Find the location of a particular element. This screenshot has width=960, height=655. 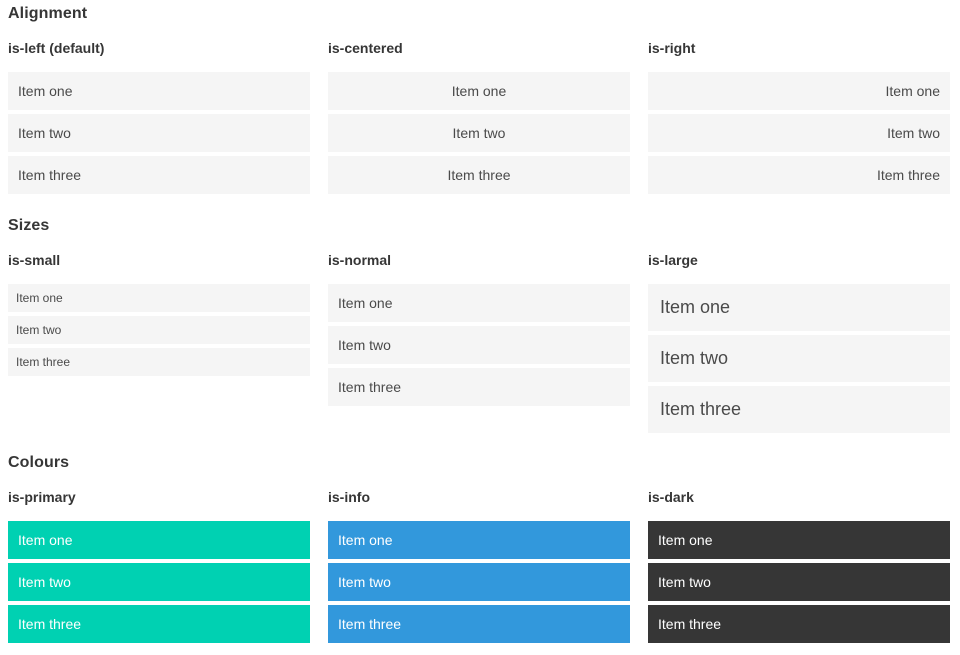

column-is-info: is-info Item one Item two Item three is located at coordinates (479, 566).